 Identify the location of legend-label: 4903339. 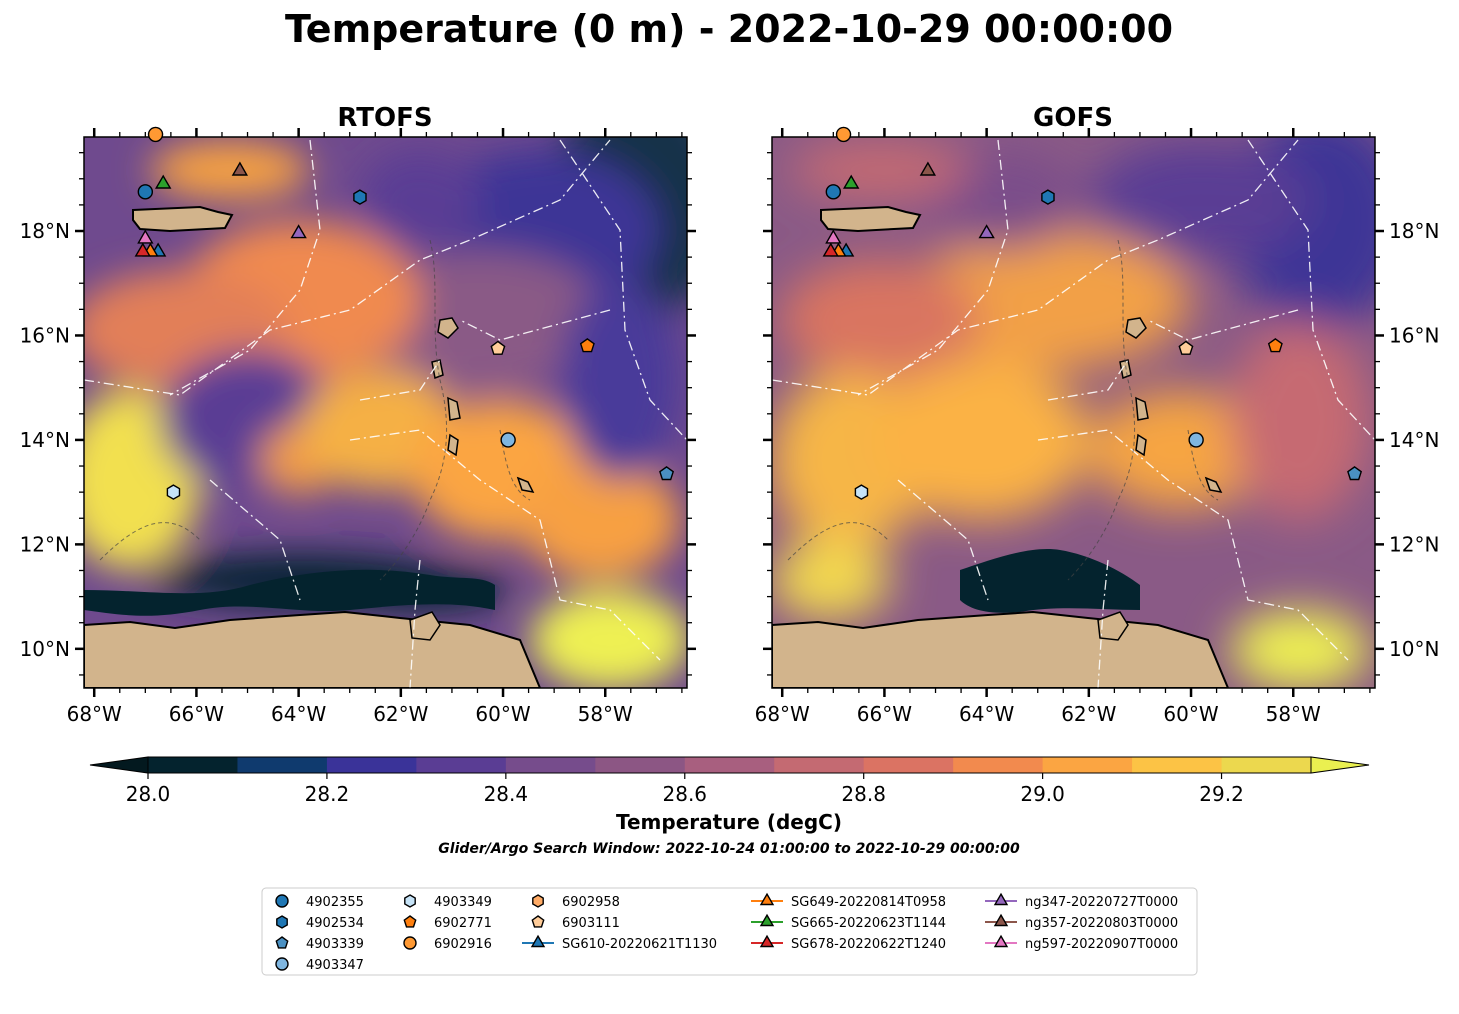
(335, 944).